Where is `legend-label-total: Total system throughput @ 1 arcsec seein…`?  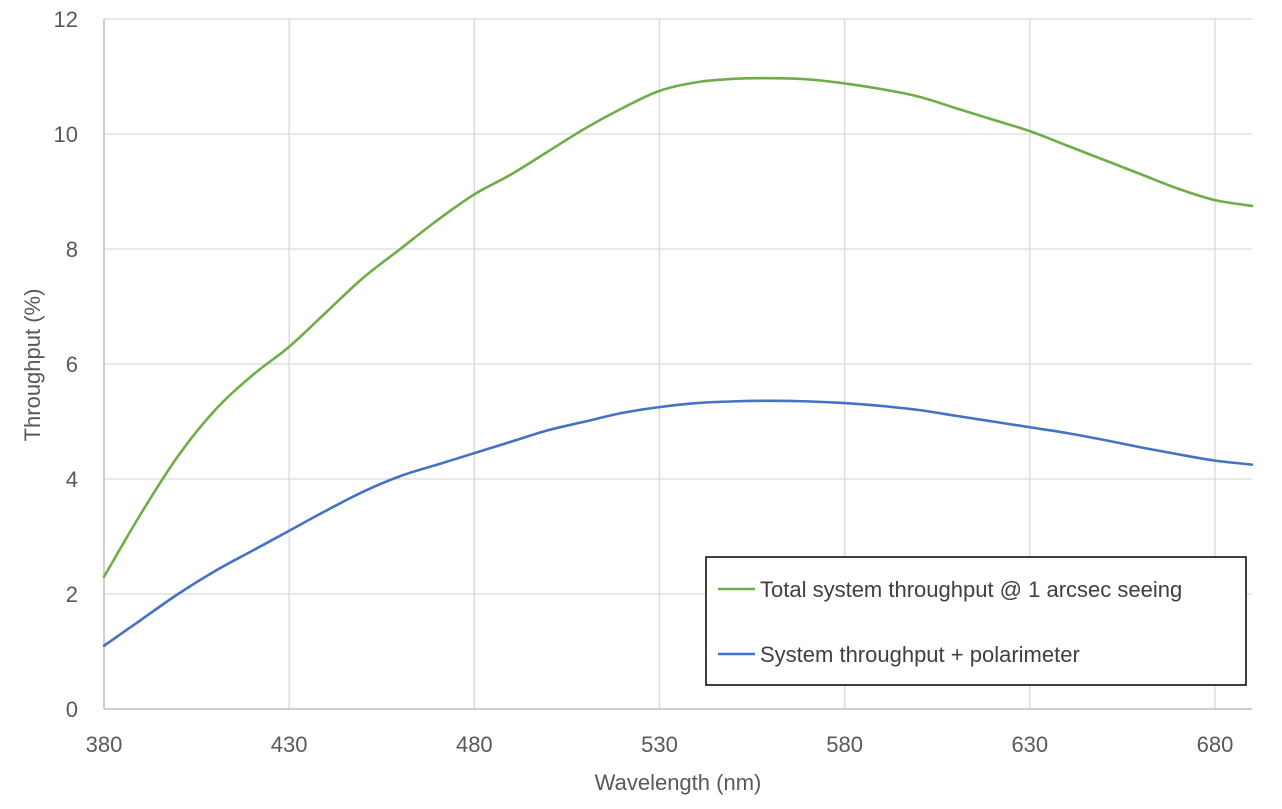 legend-label-total: Total system throughput @ 1 arcsec seein… is located at coordinates (971, 589).